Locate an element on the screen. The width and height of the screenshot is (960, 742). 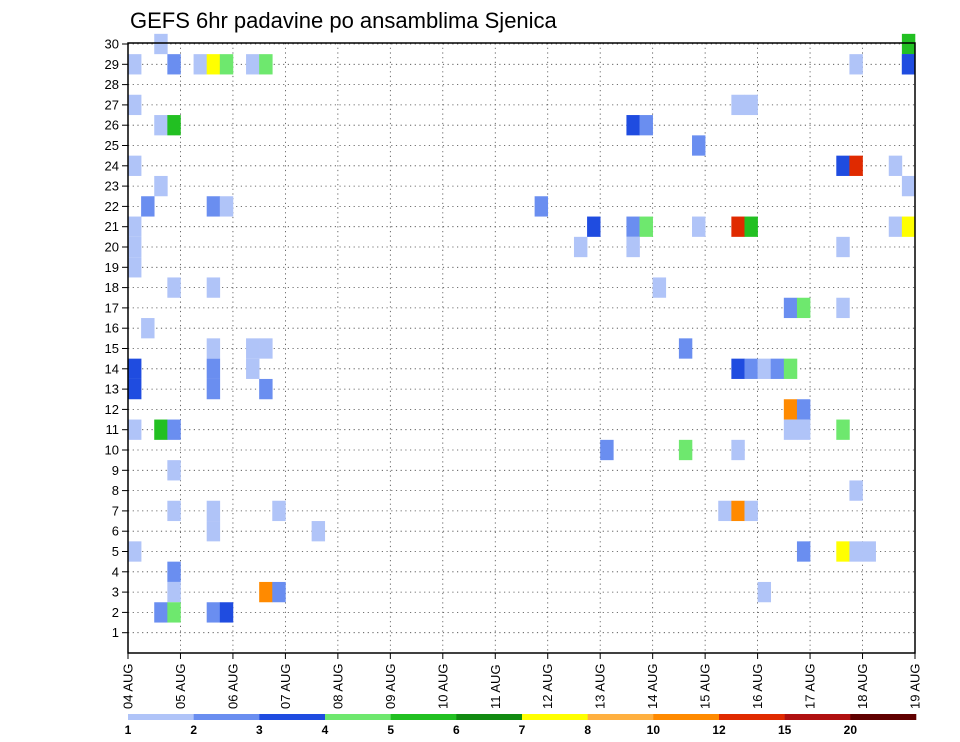
x-tick-label: 15 AUG is located at coordinates (705, 686).